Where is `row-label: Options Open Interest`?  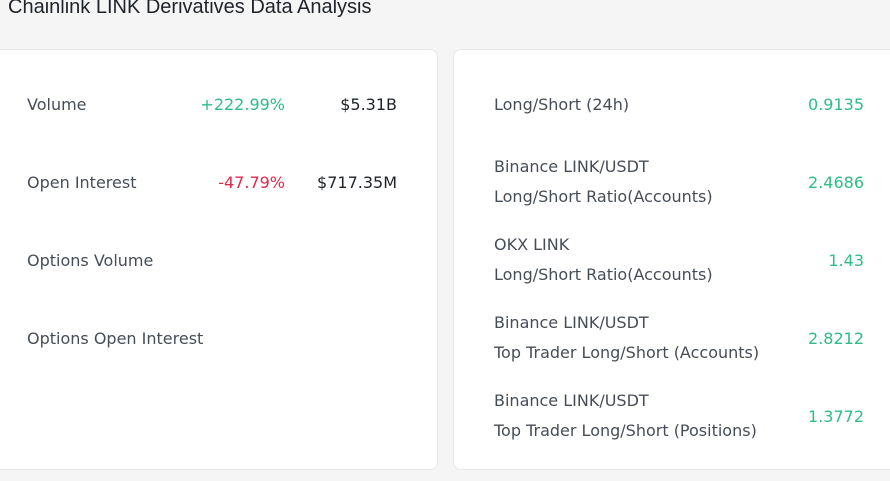
row-label: Options Open Interest is located at coordinates (115, 338).